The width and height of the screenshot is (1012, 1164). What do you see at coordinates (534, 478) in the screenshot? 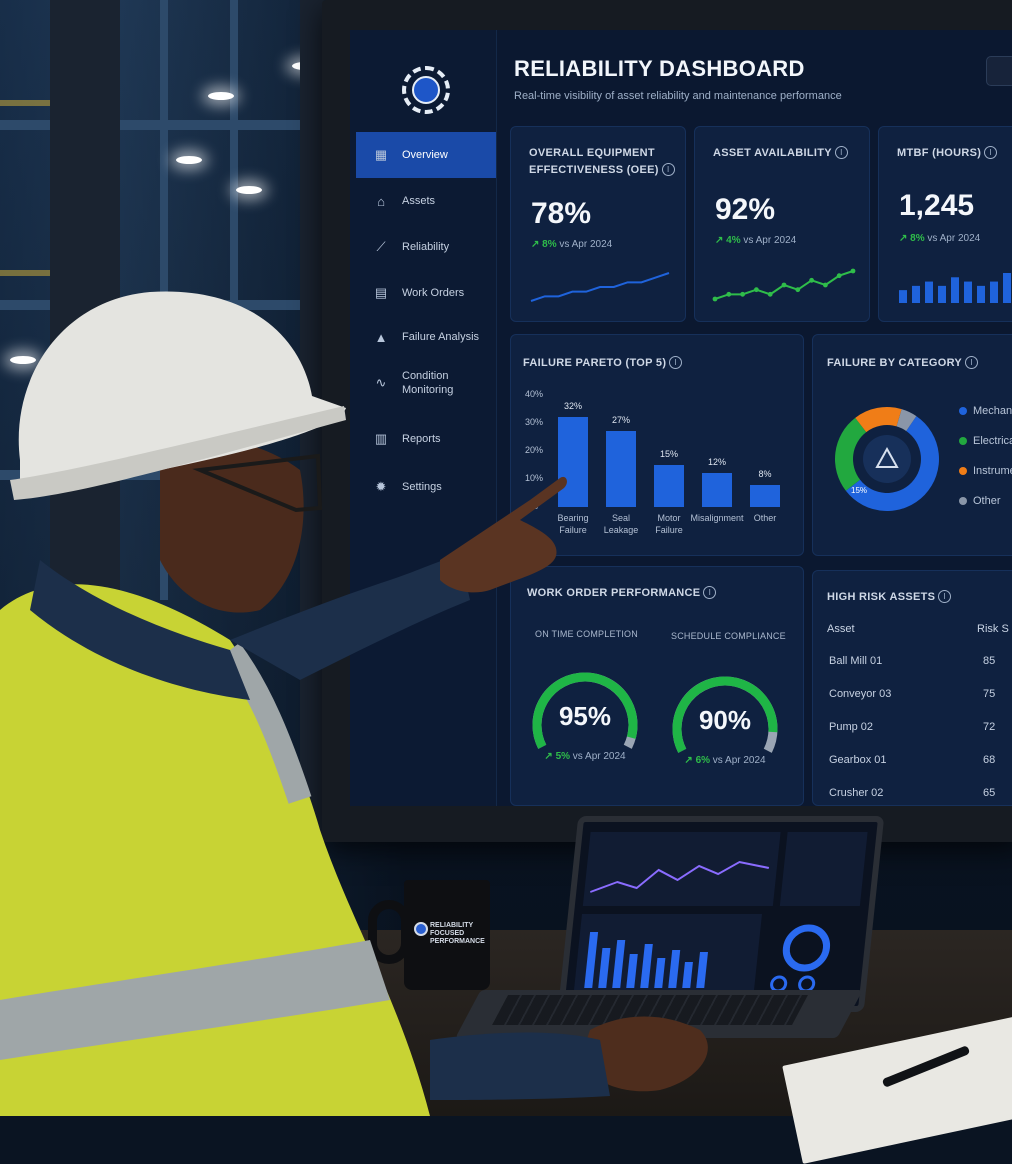
I see `y-tick-label: 10%` at bounding box center [534, 478].